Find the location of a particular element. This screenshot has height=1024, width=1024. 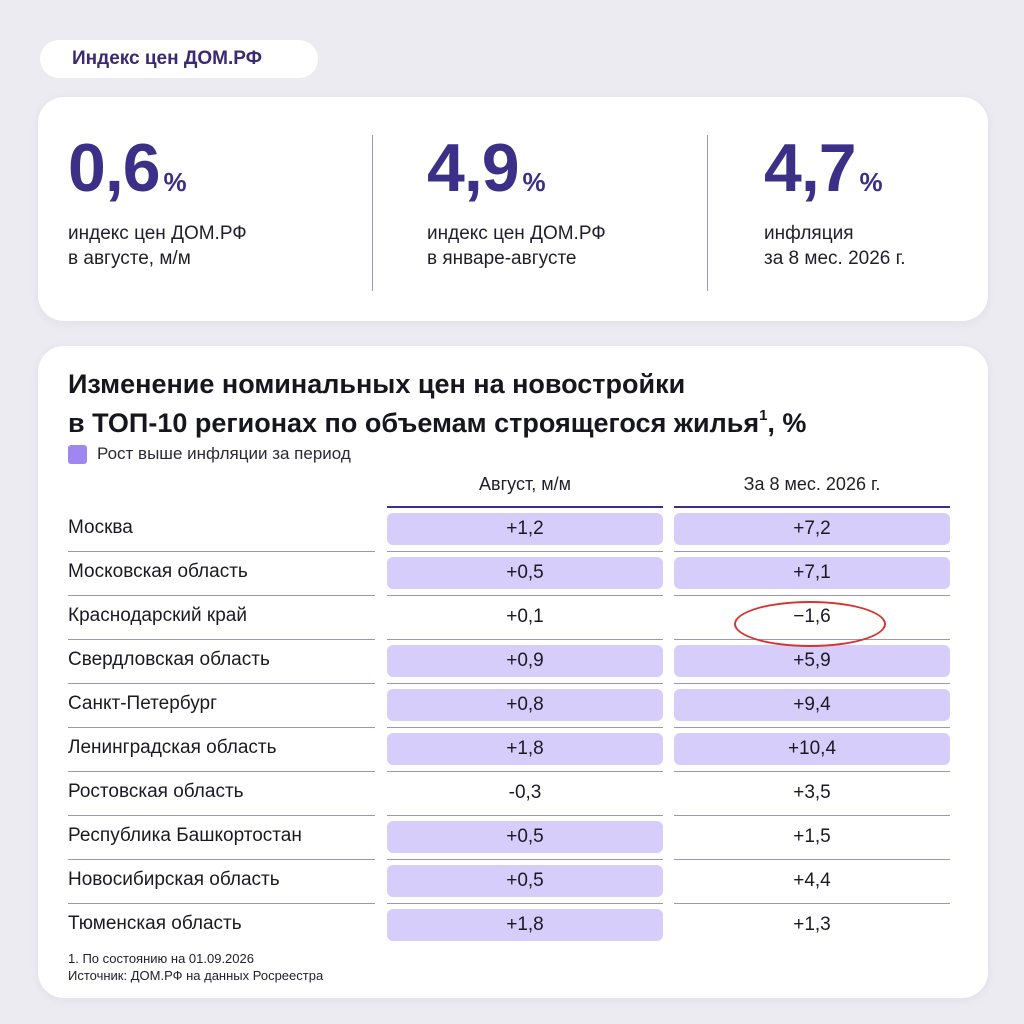

ytd-value-cell: +5,9 is located at coordinates (812, 661).